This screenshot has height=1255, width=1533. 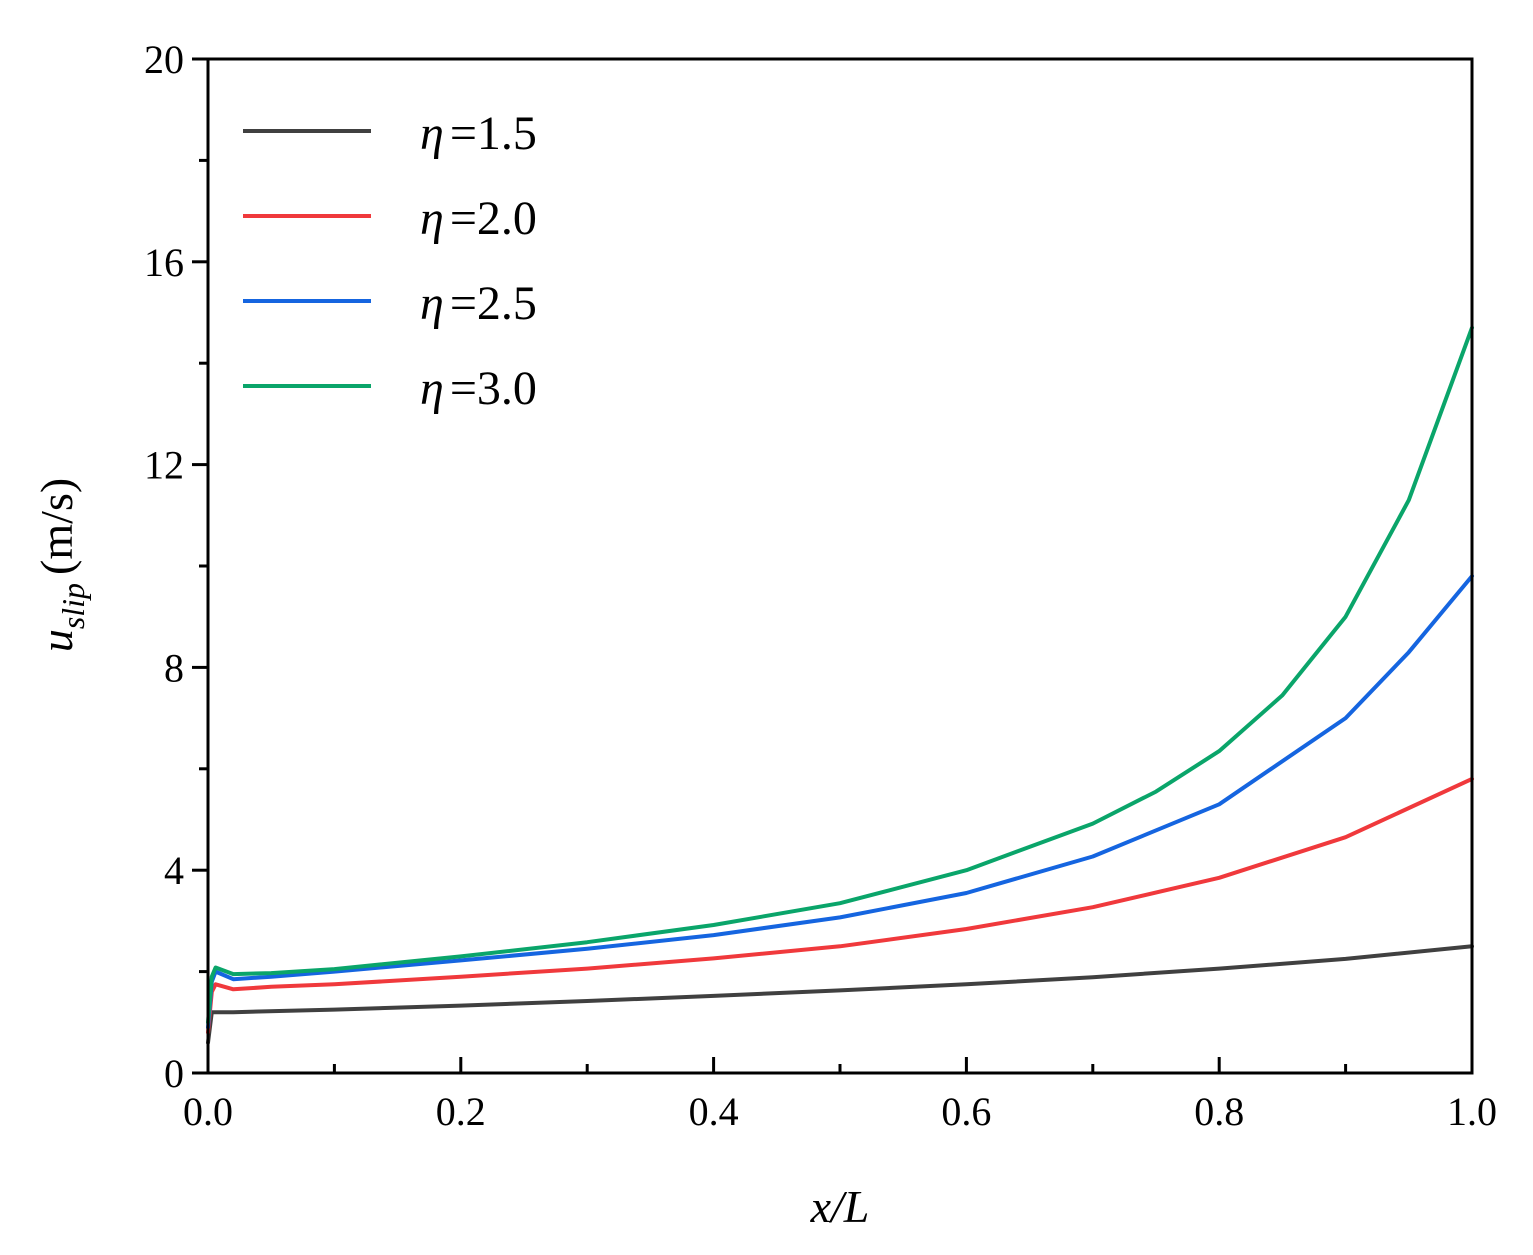 I want to click on legend: η =1.5 η =2.0 η =2.5 η =3.0, so click(x=390, y=261).